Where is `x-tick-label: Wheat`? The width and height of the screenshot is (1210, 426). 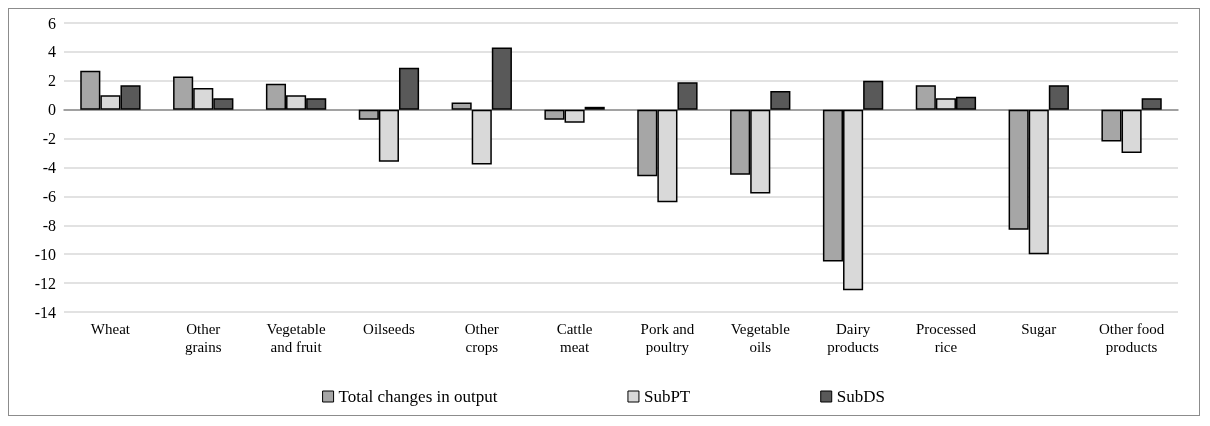
x-tick-label: Wheat is located at coordinates (110, 329).